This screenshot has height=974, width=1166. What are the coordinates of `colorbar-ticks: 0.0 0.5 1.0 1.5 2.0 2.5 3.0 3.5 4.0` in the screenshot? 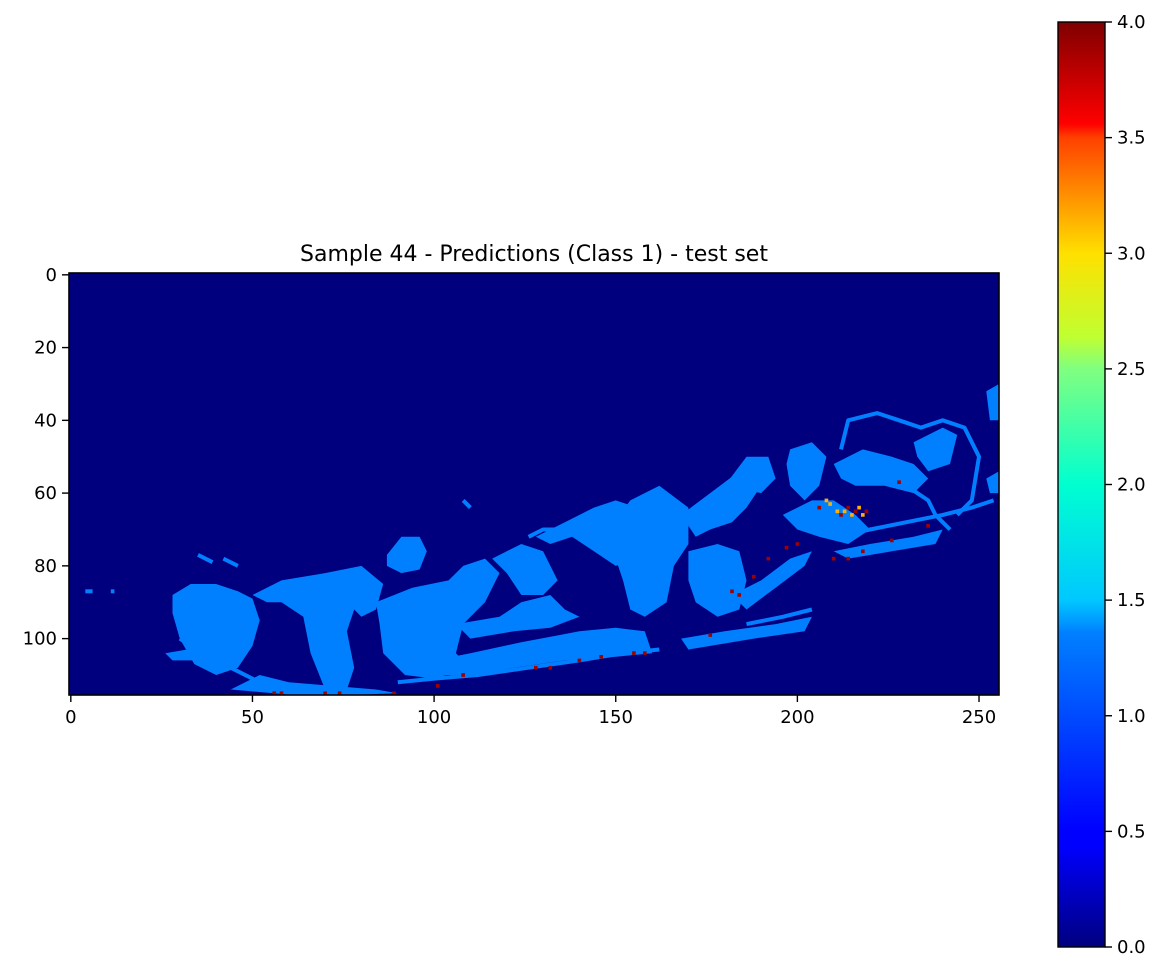 It's located at (1125, 485).